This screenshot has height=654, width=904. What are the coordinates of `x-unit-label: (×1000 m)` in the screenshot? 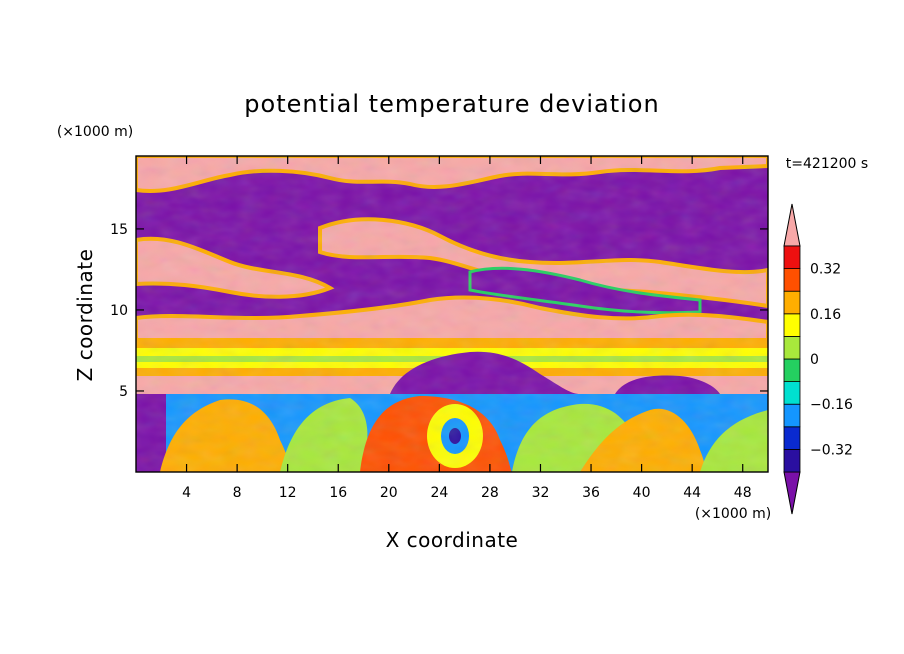 It's located at (733, 514).